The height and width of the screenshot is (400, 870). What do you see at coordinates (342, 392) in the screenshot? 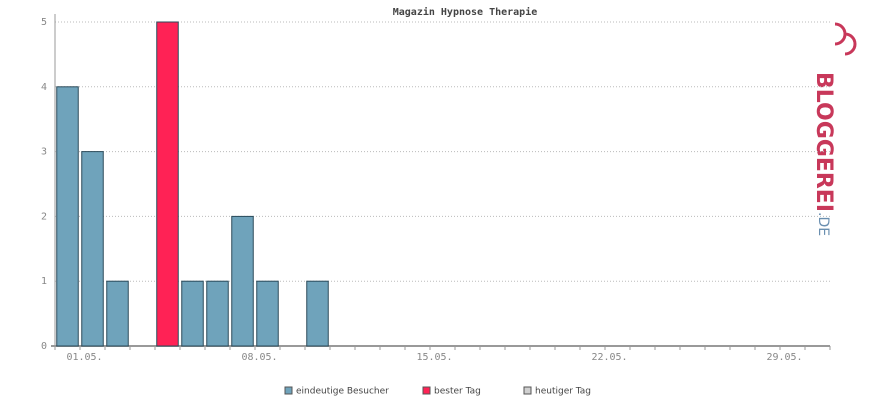
I see `legend-label: eindeutige Besucher` at bounding box center [342, 392].